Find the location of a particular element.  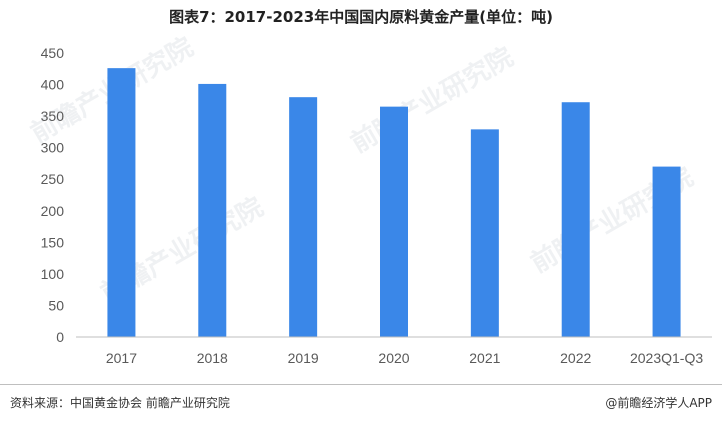

x-tick-label: 2023Q1-Q3 is located at coordinates (666, 358).